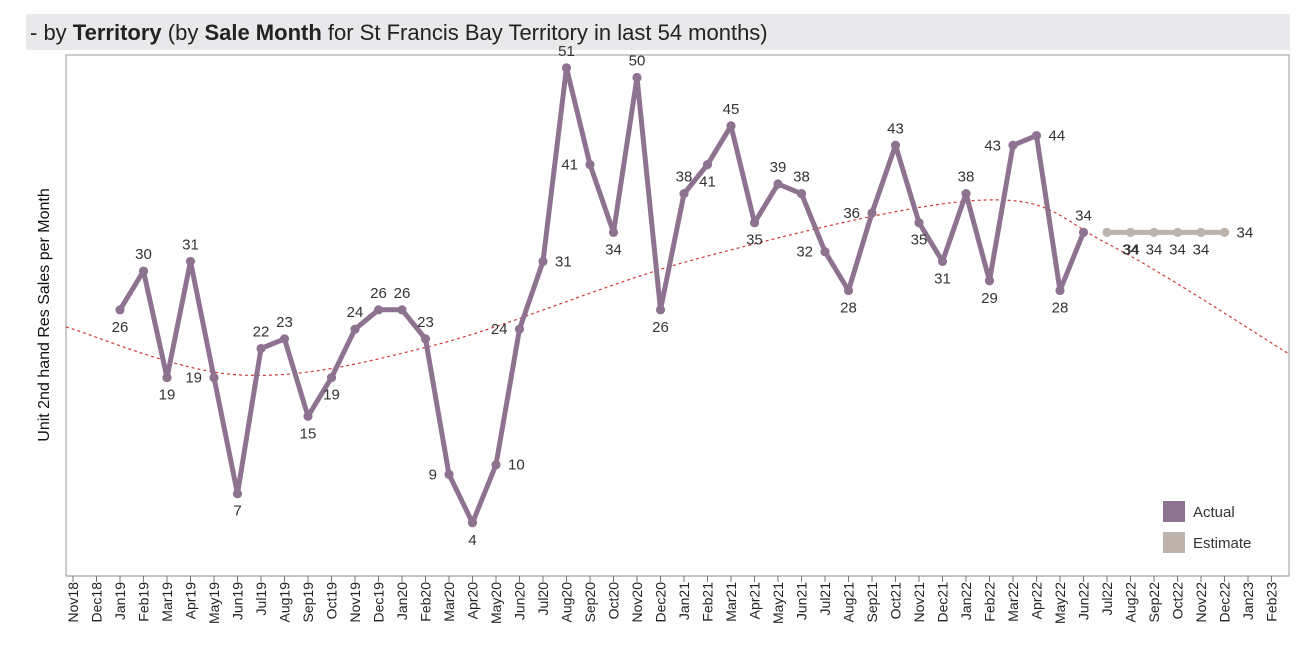 Image resolution: width=1315 pixels, height=670 pixels. What do you see at coordinates (1214, 512) in the screenshot?
I see `legend-label-actual: Actual` at bounding box center [1214, 512].